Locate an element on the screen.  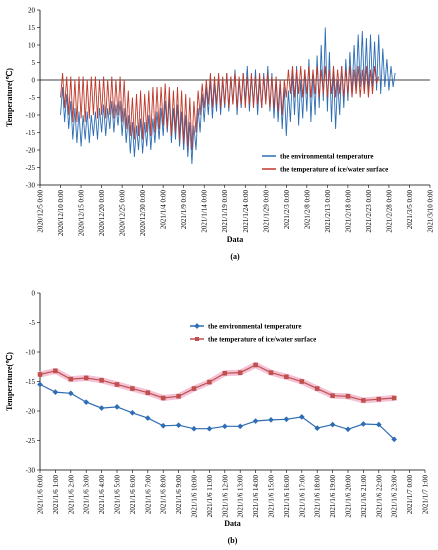
x-tick-label: 2020/12/10 0:00 is located at coordinates (61, 213).